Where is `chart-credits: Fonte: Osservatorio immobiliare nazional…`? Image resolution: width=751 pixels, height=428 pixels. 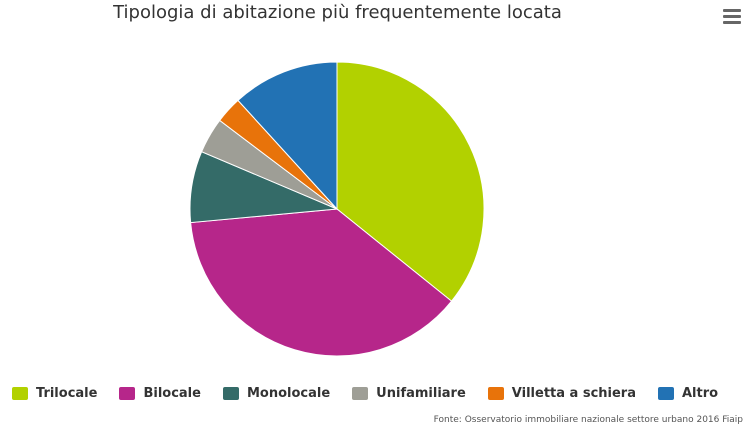 chart-credits: Fonte: Osservatorio immobiliare nazional… is located at coordinates (588, 420).